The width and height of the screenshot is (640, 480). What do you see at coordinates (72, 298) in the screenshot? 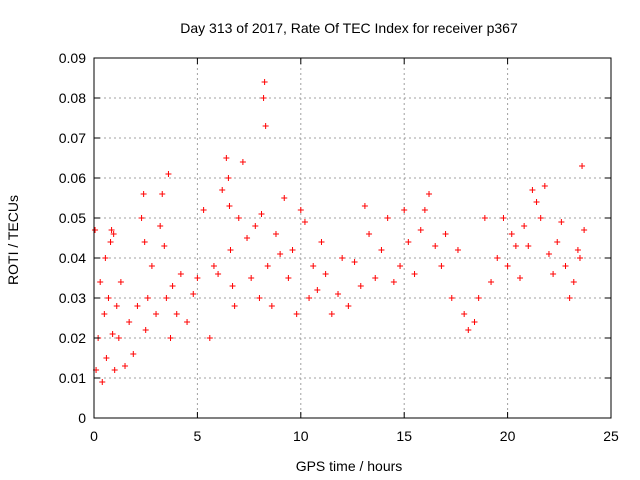
I see `y-tick-label: 0.03` at bounding box center [72, 298].